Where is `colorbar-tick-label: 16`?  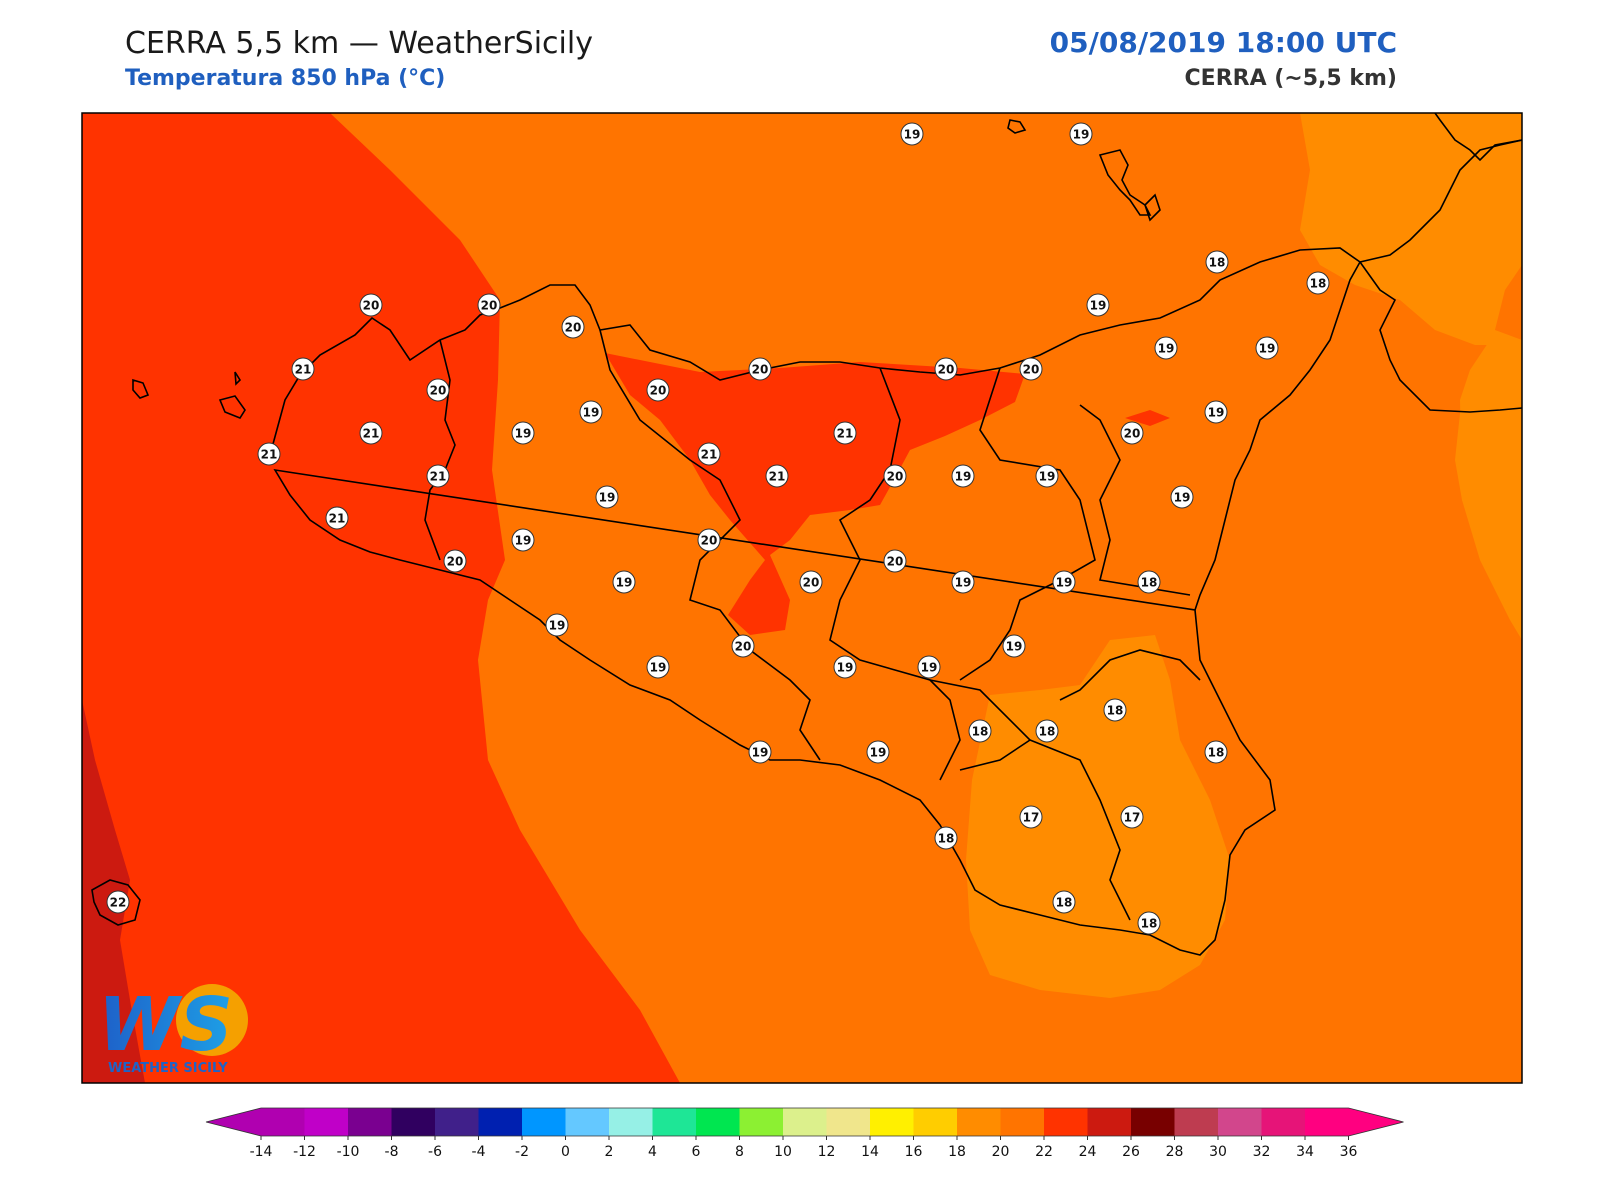 colorbar-tick-label: 16 is located at coordinates (914, 1152).